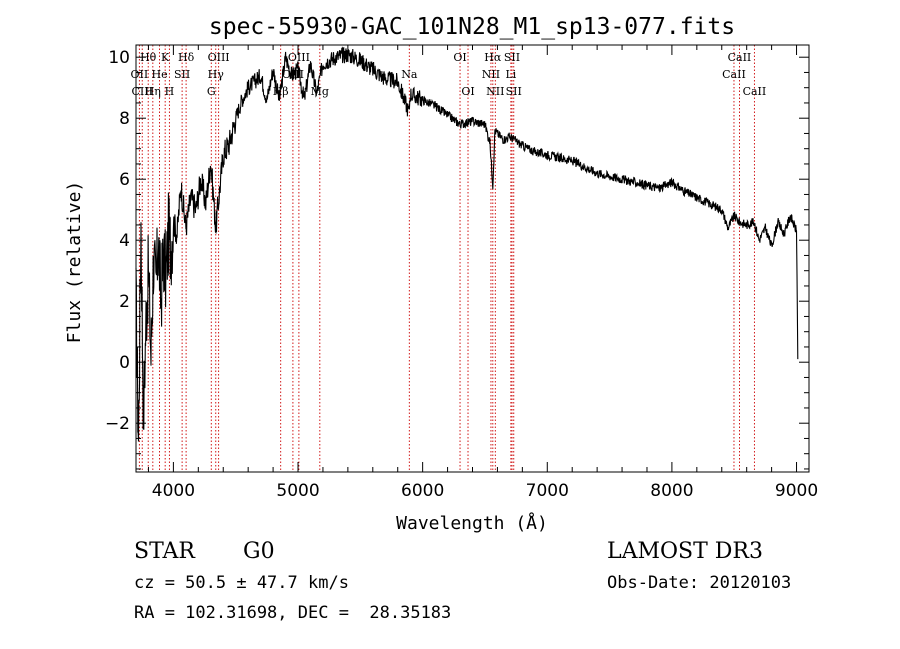  What do you see at coordinates (165, 57) in the screenshot?
I see `line-label-1: K` at bounding box center [165, 57].